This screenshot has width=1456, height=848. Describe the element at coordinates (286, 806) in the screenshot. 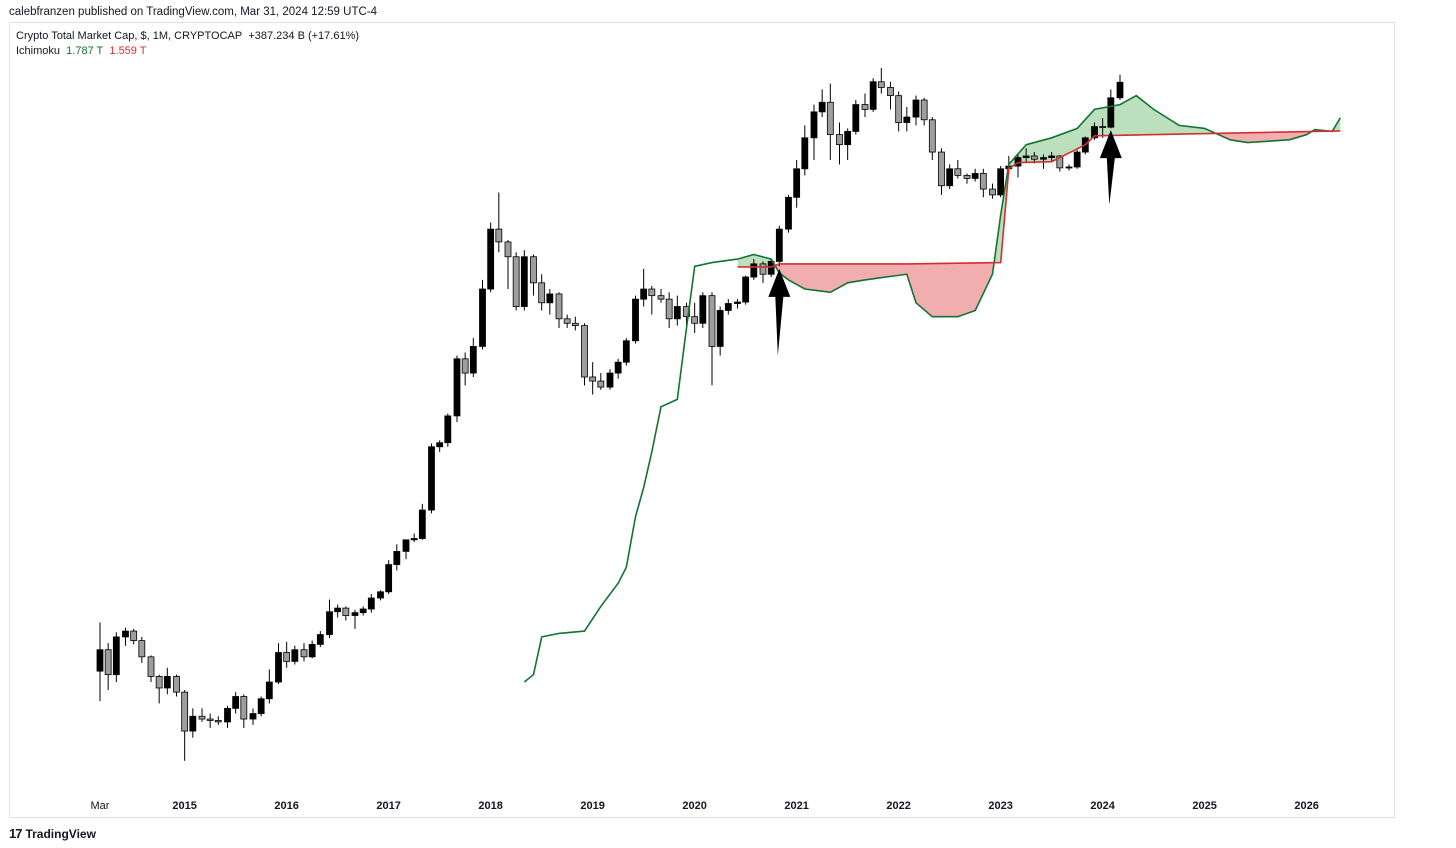

I see `x-tick-label: 2016` at that location.